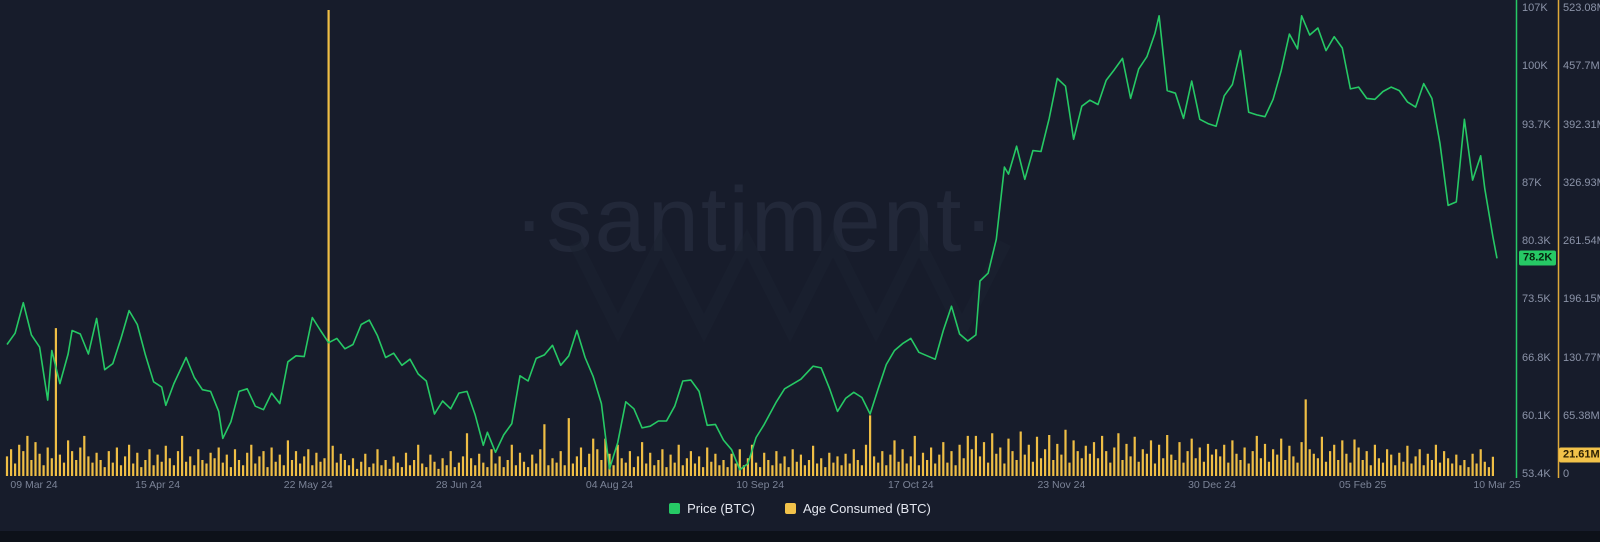  What do you see at coordinates (800, 536) in the screenshot?
I see `bottom-bar` at bounding box center [800, 536].